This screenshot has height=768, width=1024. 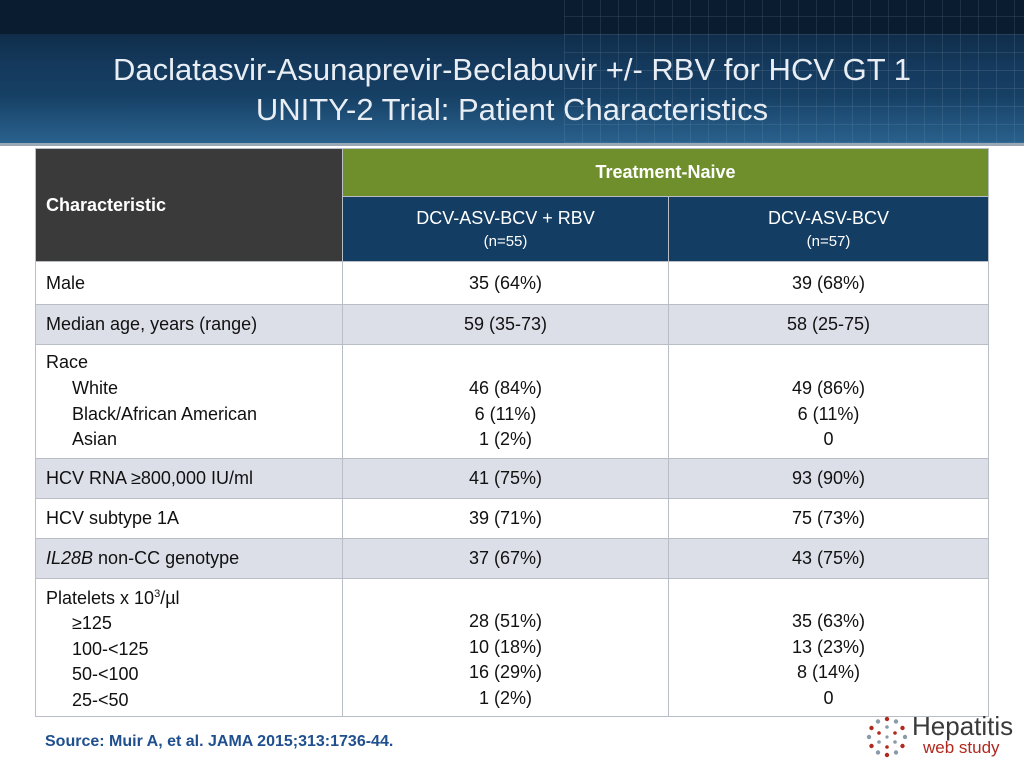 I want to click on row-value-arm-1: 35 (64%), so click(x=505, y=283).